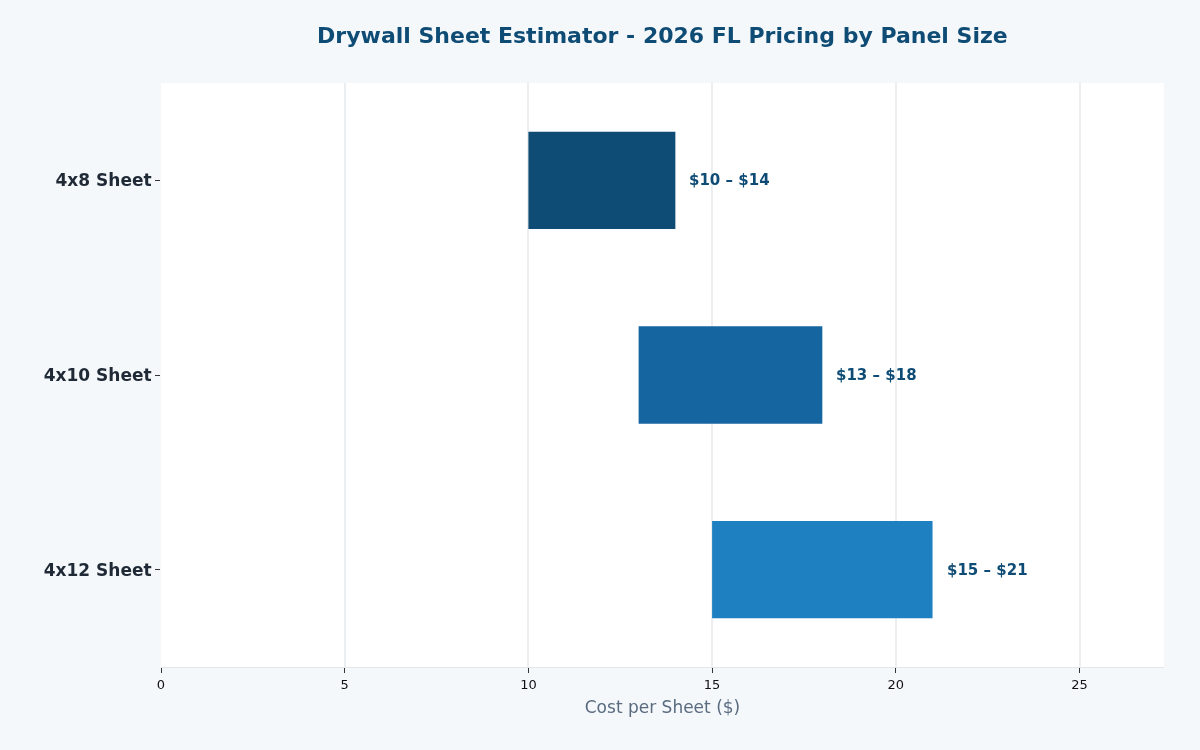  What do you see at coordinates (161, 684) in the screenshot?
I see `x-tick-label: 0` at bounding box center [161, 684].